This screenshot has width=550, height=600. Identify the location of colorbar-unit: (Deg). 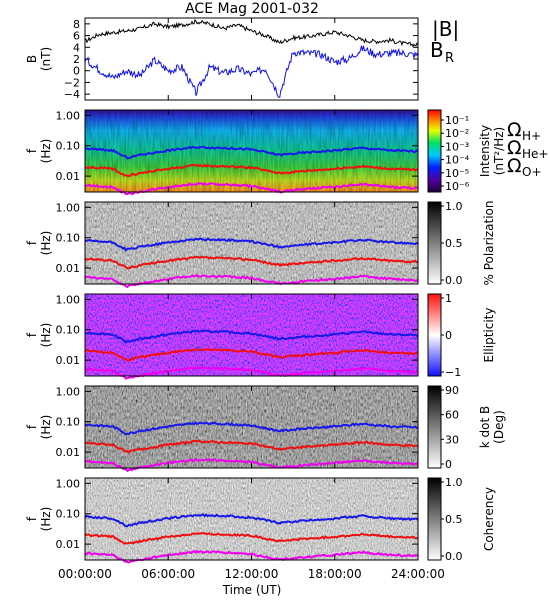
(499, 427).